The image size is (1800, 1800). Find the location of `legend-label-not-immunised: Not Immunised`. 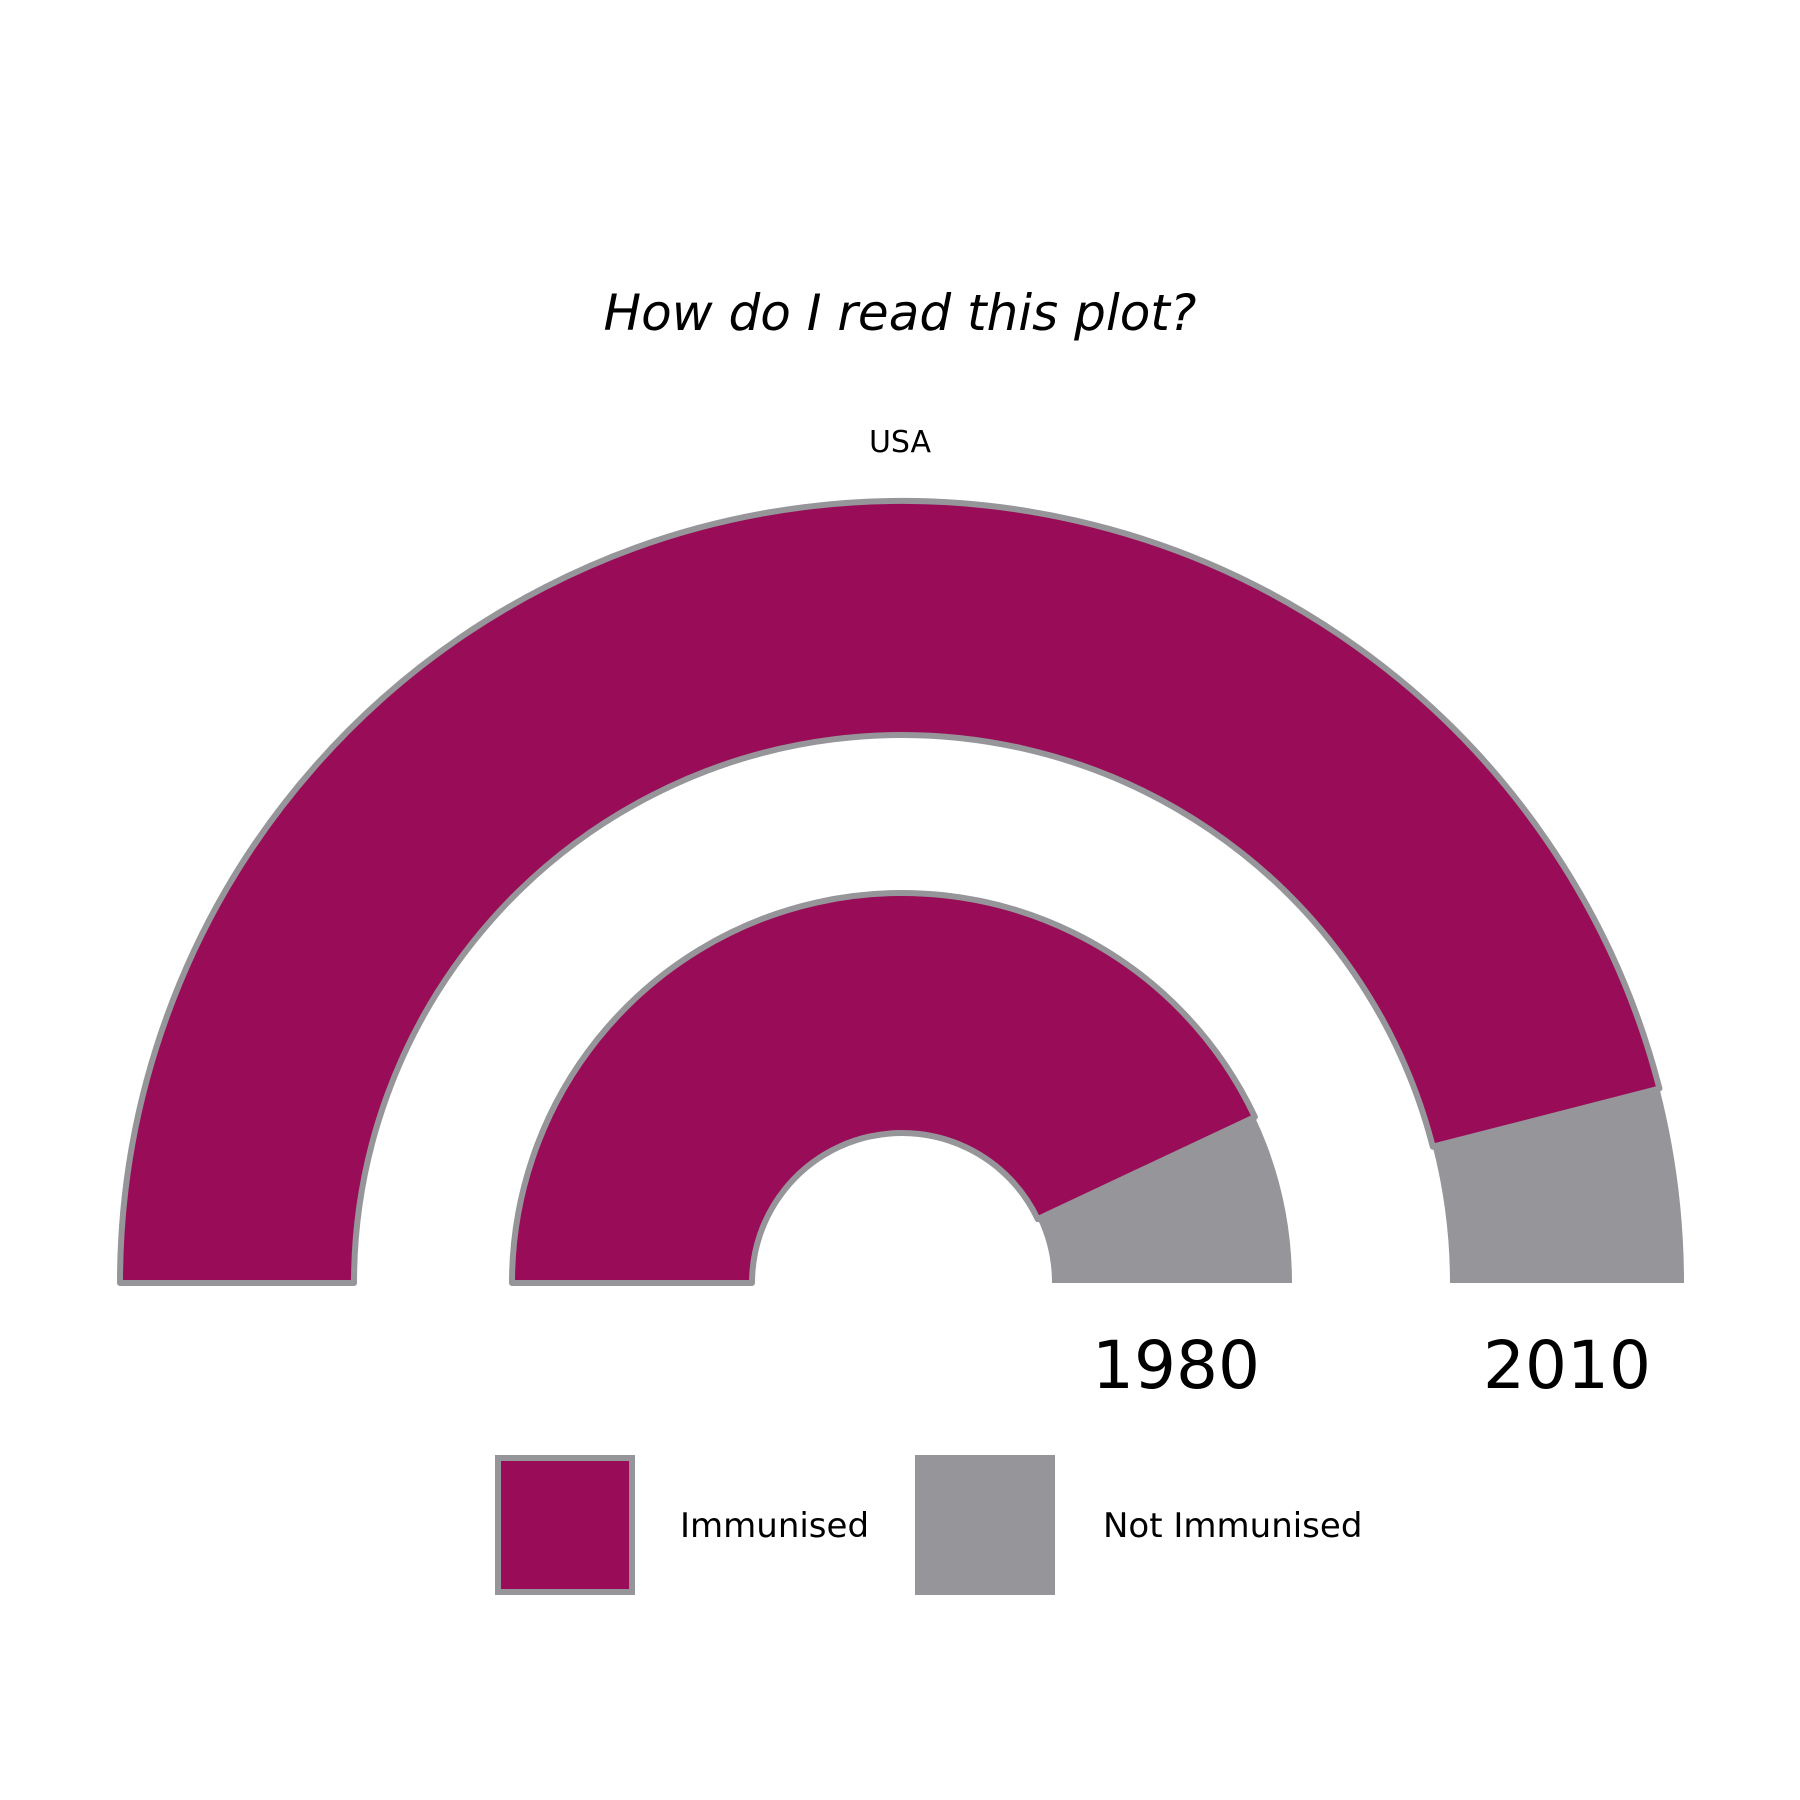

legend-label-not-immunised: Not Immunised is located at coordinates (1232, 1526).